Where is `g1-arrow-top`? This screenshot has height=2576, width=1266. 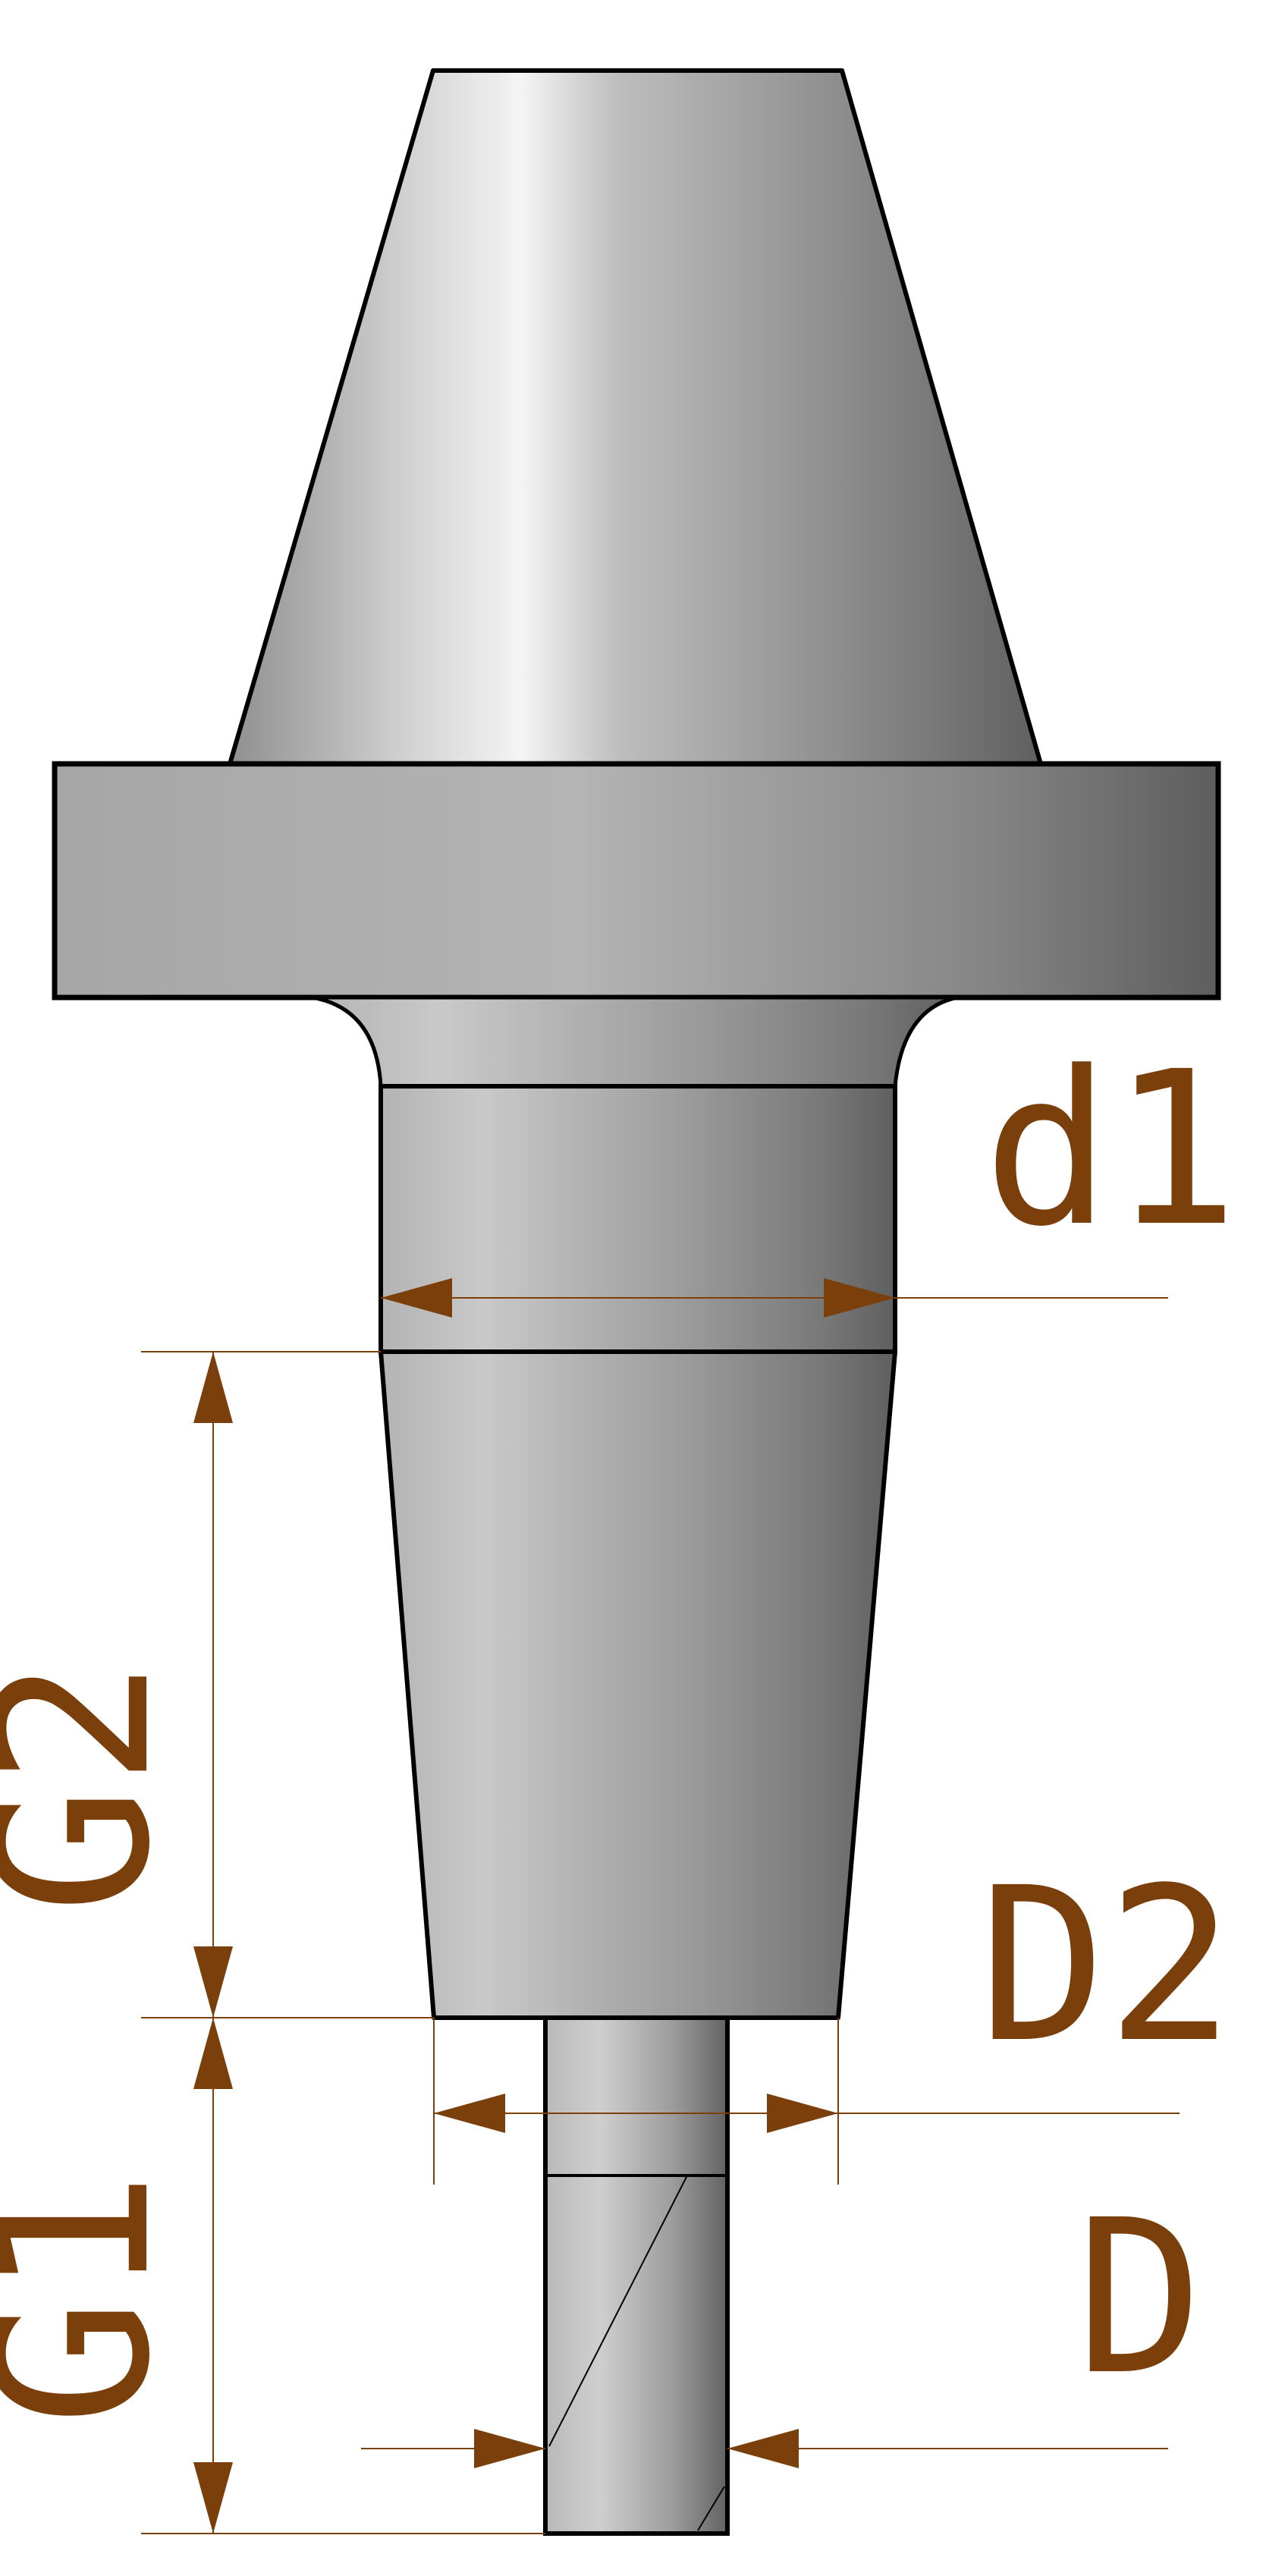
g1-arrow-top is located at coordinates (213, 2053).